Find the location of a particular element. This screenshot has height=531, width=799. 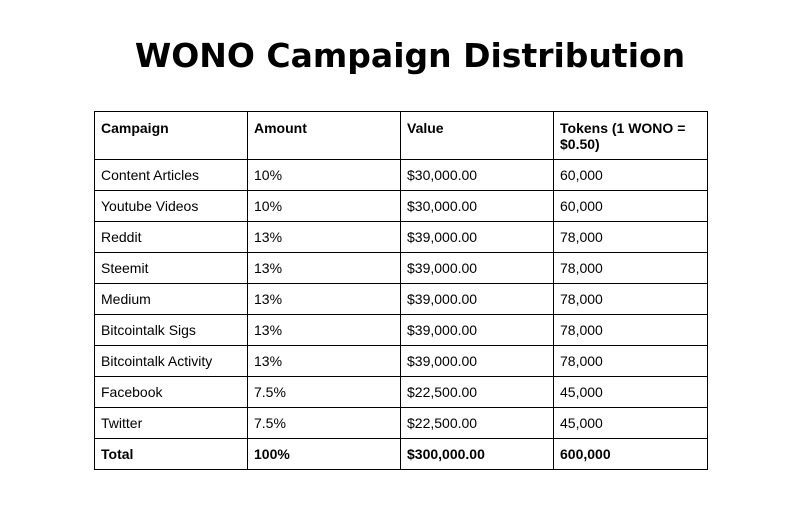

table-row: Medium 13% $39,000.00 78,000 is located at coordinates (401, 299).